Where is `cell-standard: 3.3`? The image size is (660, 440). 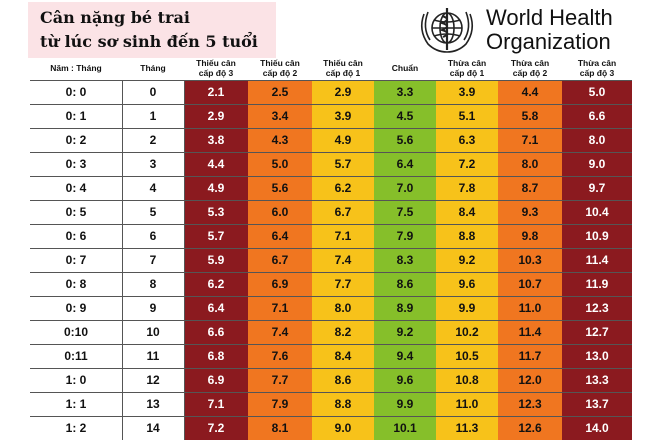 cell-standard: 3.3 is located at coordinates (405, 92).